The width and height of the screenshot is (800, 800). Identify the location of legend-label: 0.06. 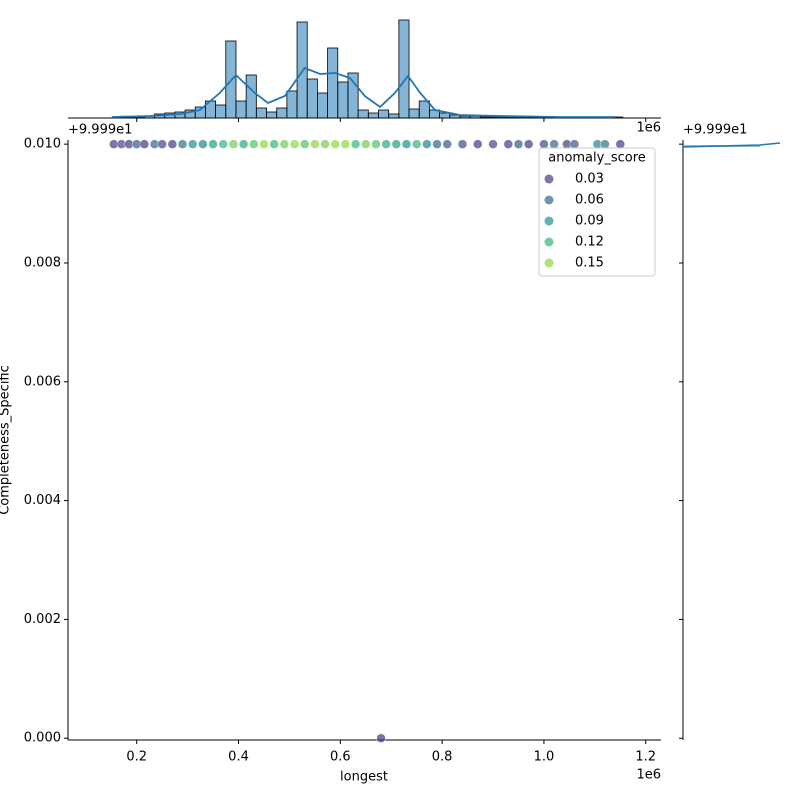
(589, 200).